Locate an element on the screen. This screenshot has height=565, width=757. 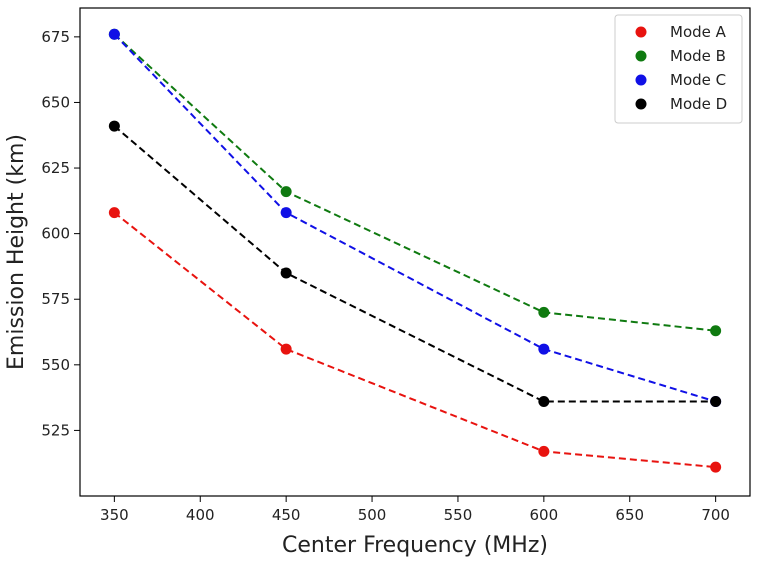
y-tick-label: 575 is located at coordinates (55, 299).